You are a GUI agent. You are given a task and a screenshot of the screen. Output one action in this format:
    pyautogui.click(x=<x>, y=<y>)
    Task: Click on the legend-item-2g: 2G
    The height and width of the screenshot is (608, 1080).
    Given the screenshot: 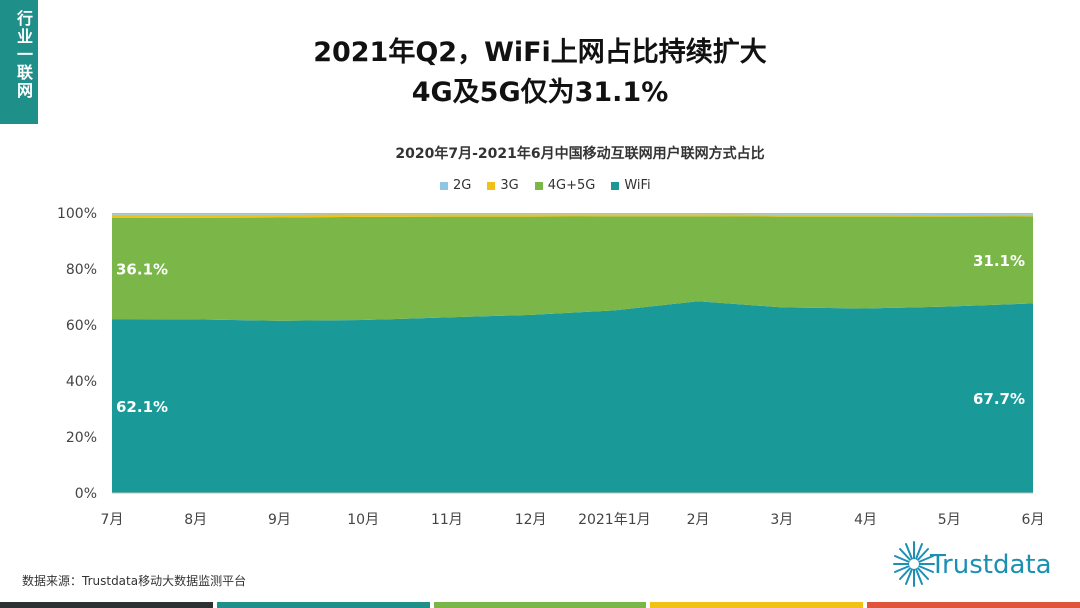 What is the action you would take?
    pyautogui.click(x=455, y=185)
    